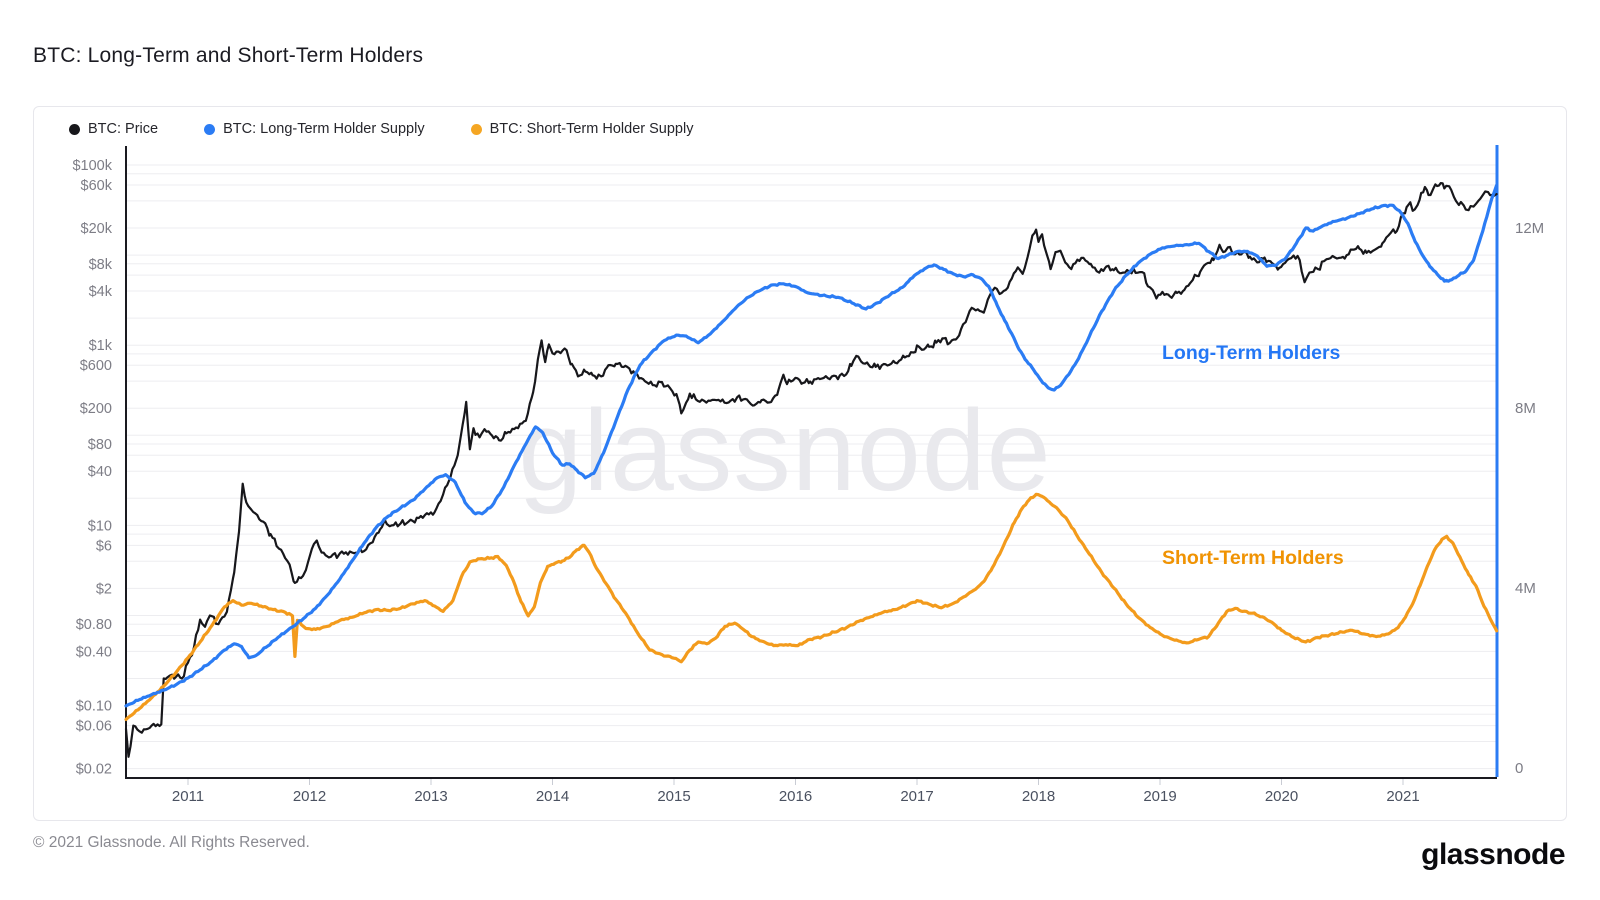 The width and height of the screenshot is (1600, 900). I want to click on x-axis-year-label: 2017, so click(916, 796).